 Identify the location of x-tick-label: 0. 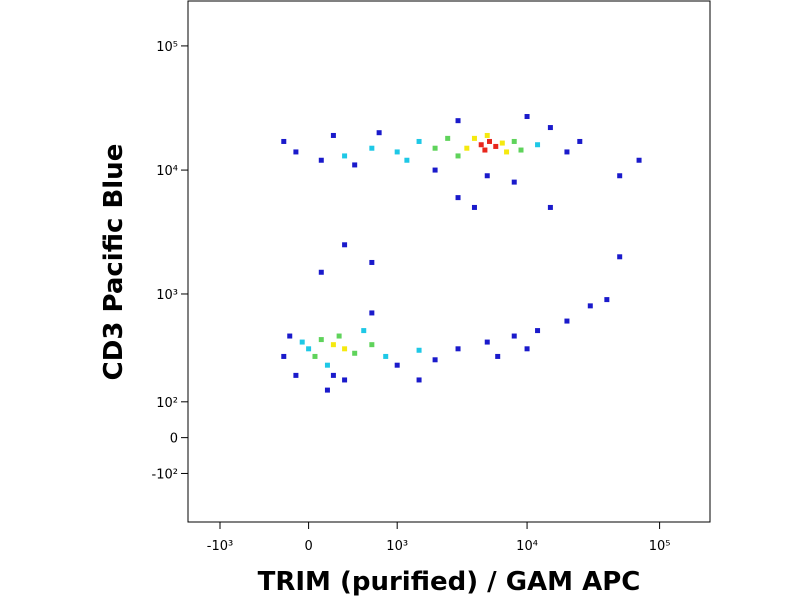
(308, 546).